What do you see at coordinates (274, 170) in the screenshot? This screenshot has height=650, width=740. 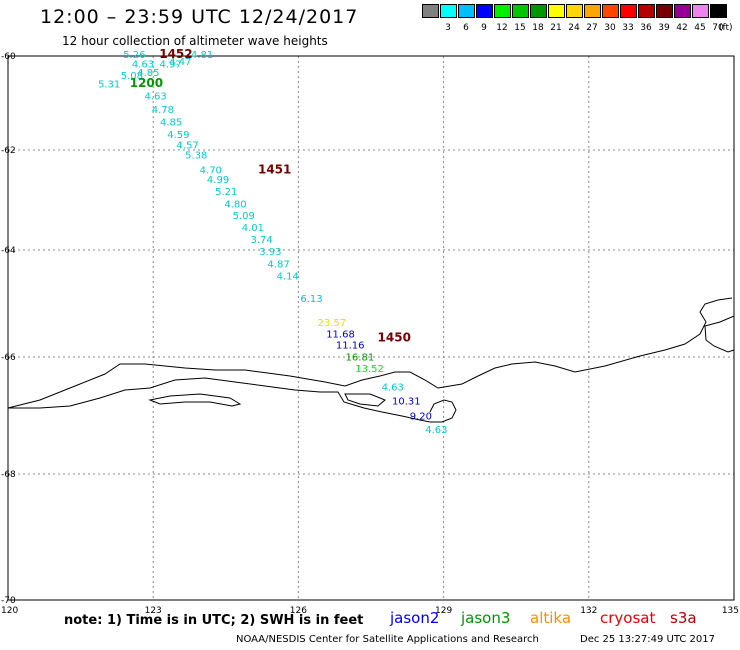 I see `time-label: 1451` at bounding box center [274, 170].